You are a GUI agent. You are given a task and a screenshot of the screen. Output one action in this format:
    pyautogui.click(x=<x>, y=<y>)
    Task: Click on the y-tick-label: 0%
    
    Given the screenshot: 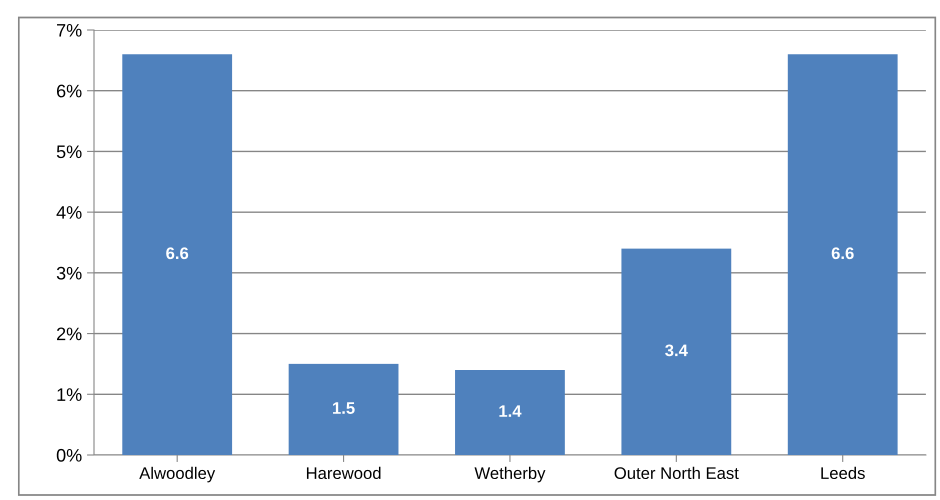 What is the action you would take?
    pyautogui.click(x=69, y=455)
    